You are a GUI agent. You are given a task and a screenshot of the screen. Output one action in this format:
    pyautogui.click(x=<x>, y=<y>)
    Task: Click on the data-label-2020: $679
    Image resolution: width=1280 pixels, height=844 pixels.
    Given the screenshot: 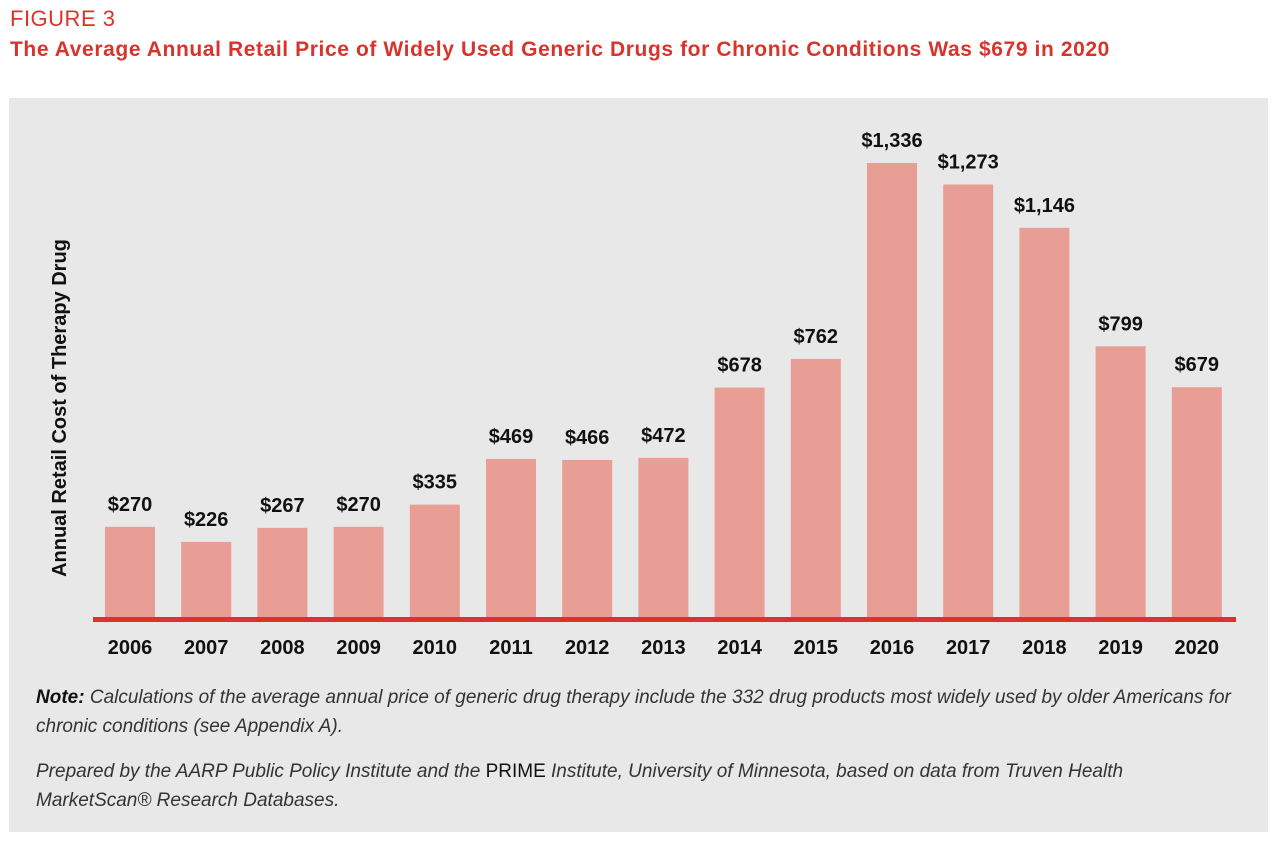 What is the action you would take?
    pyautogui.click(x=1197, y=365)
    